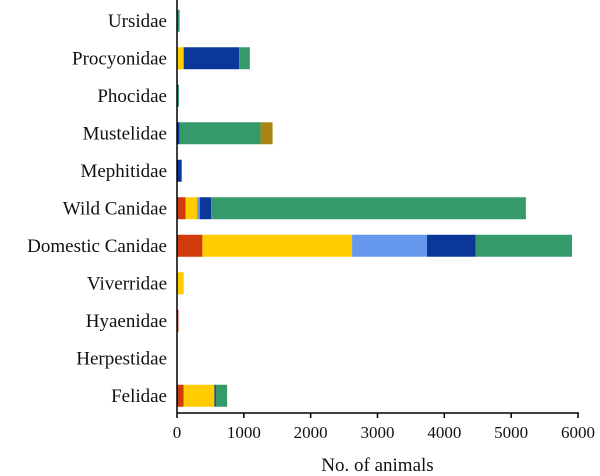 This screenshot has height=476, width=600. I want to click on category-label-viverridae: Viverridae, so click(127, 283).